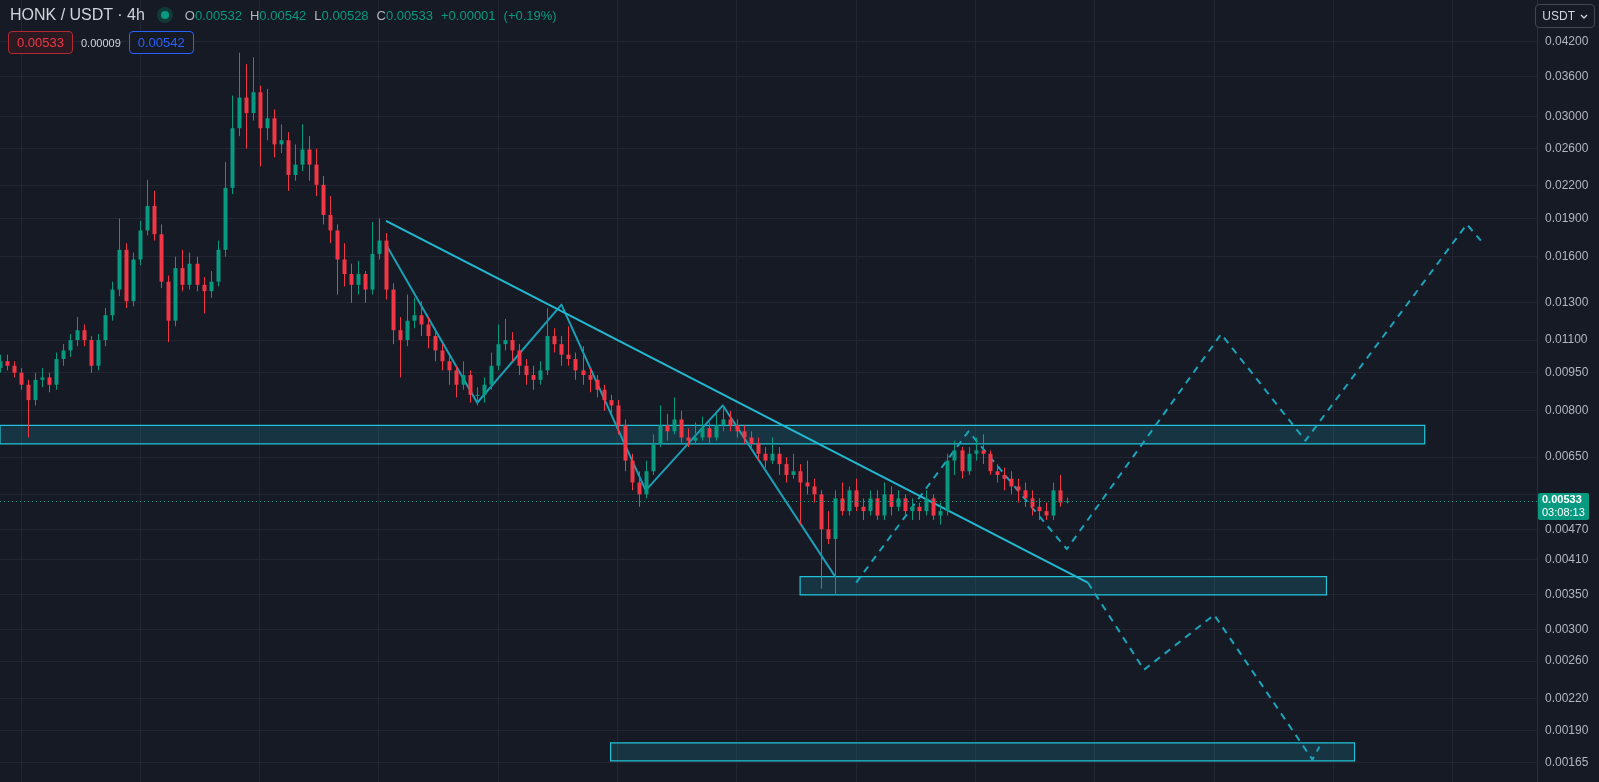 The height and width of the screenshot is (782, 1599). Describe the element at coordinates (1567, 697) in the screenshot. I see `y-tick-label: 0.00220` at that location.